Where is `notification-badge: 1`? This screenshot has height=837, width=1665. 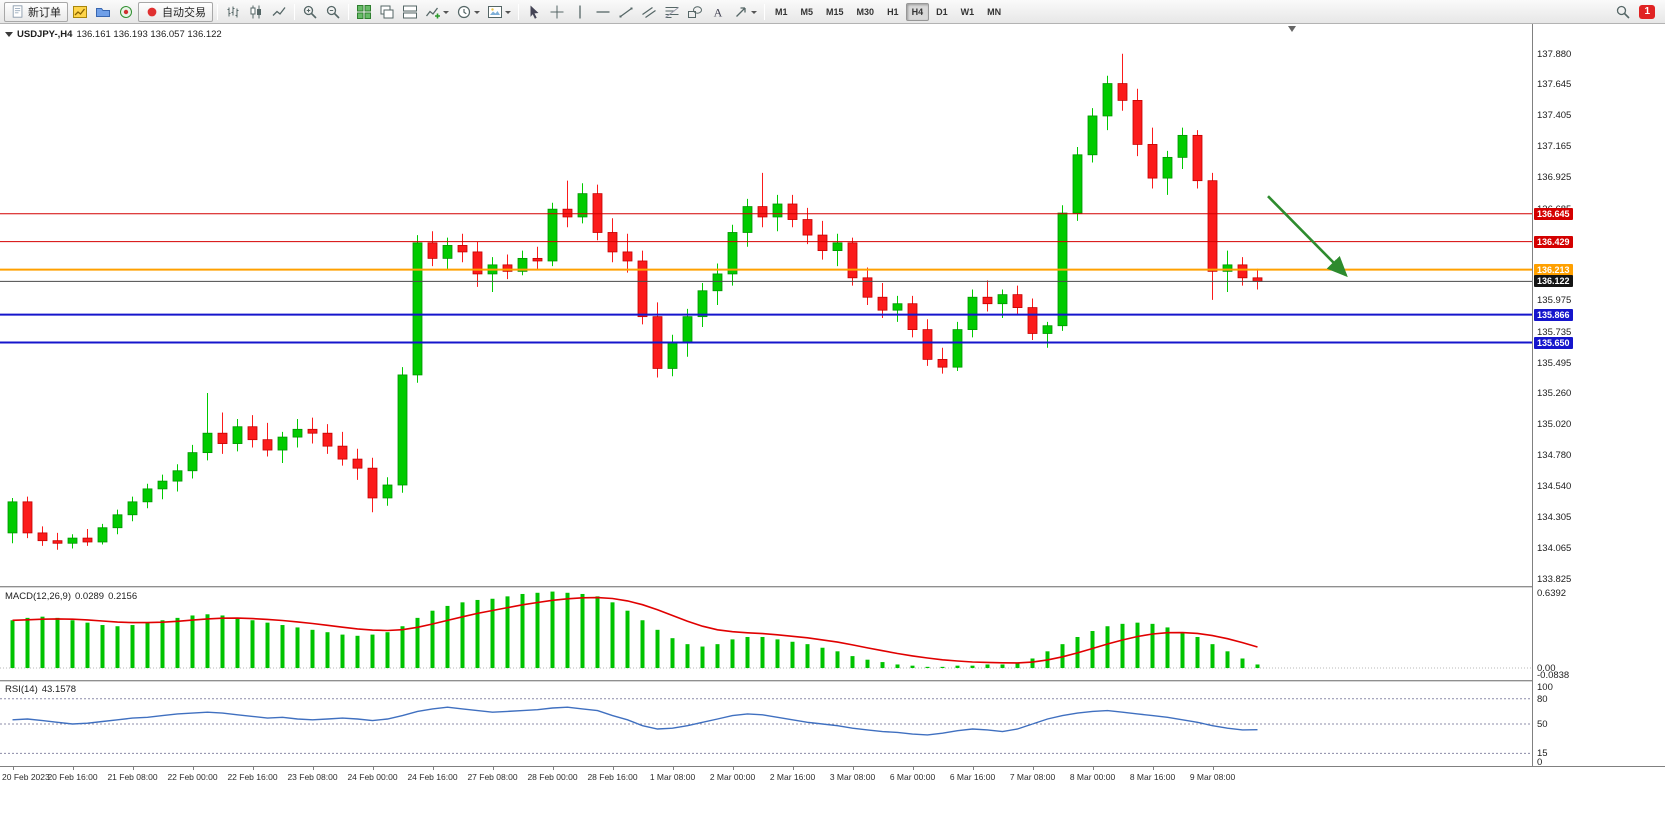
notification-badge: 1 is located at coordinates (1647, 11).